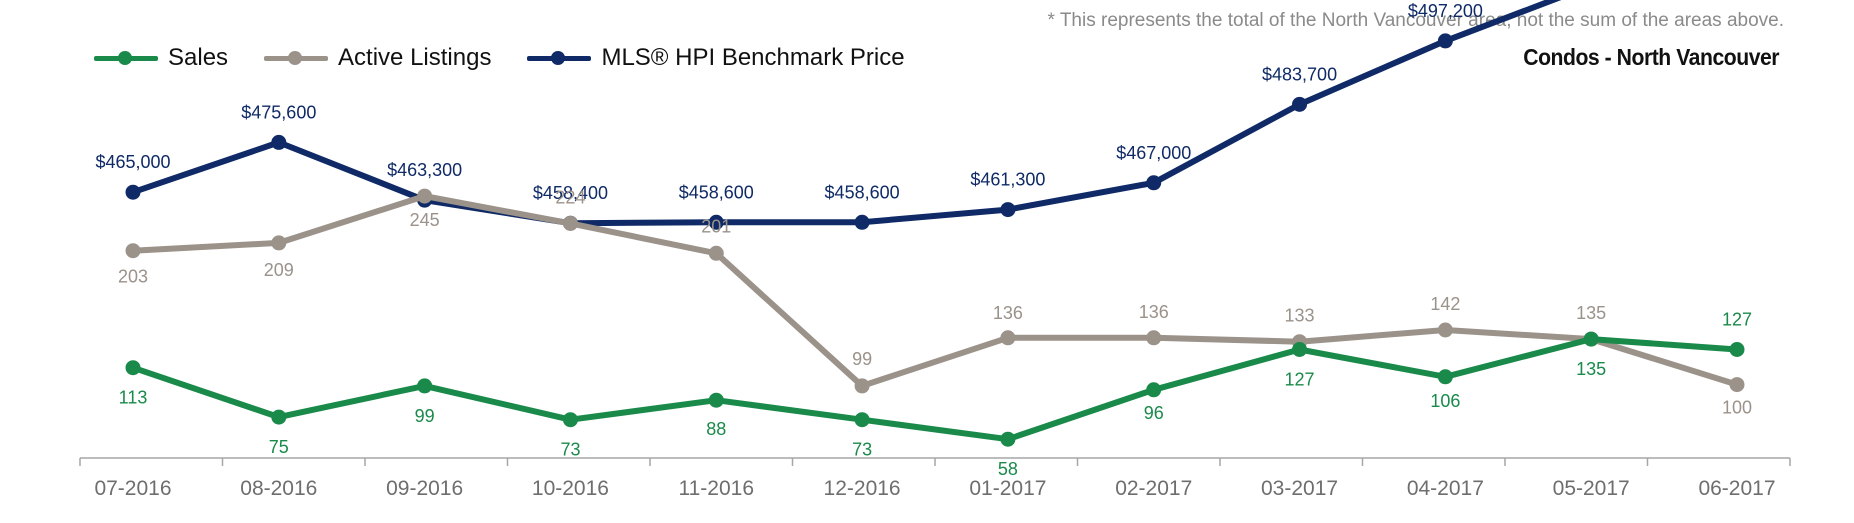 The image size is (1854, 523). I want to click on legend-label-sales: Sales, so click(198, 57).